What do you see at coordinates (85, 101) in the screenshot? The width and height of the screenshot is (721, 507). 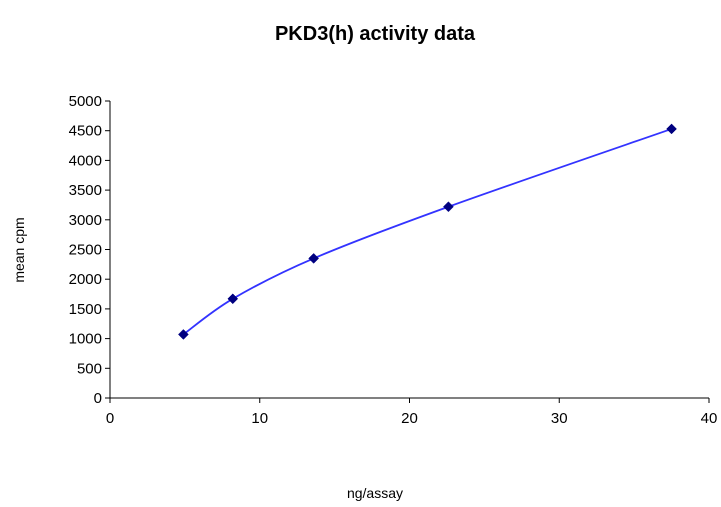 I see `y-tick-label: 5000` at bounding box center [85, 101].